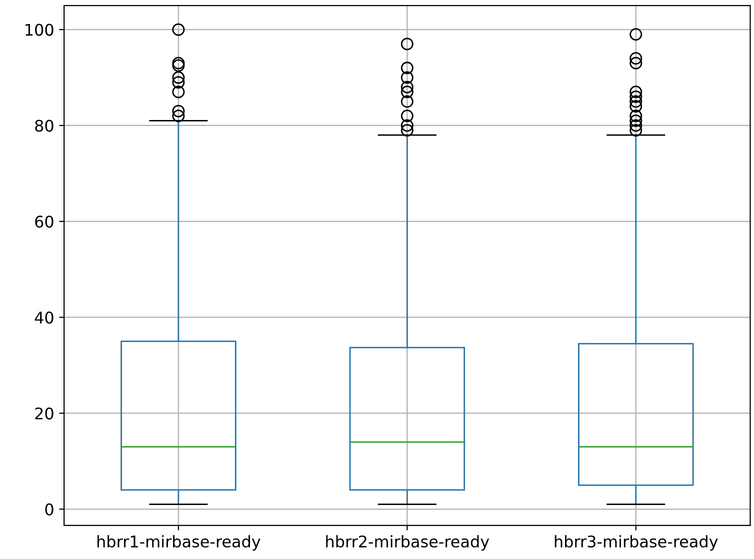  Describe the element at coordinates (636, 543) in the screenshot. I see `x-tick-label: hbrr3-mirbase-ready` at that location.